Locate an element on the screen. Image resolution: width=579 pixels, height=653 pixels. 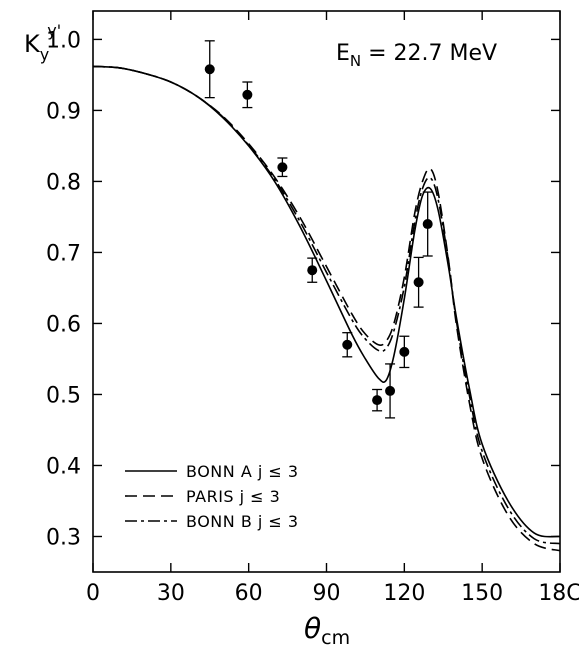
energy-annotation: EN = 22.7 MeV is located at coordinates (416, 55).